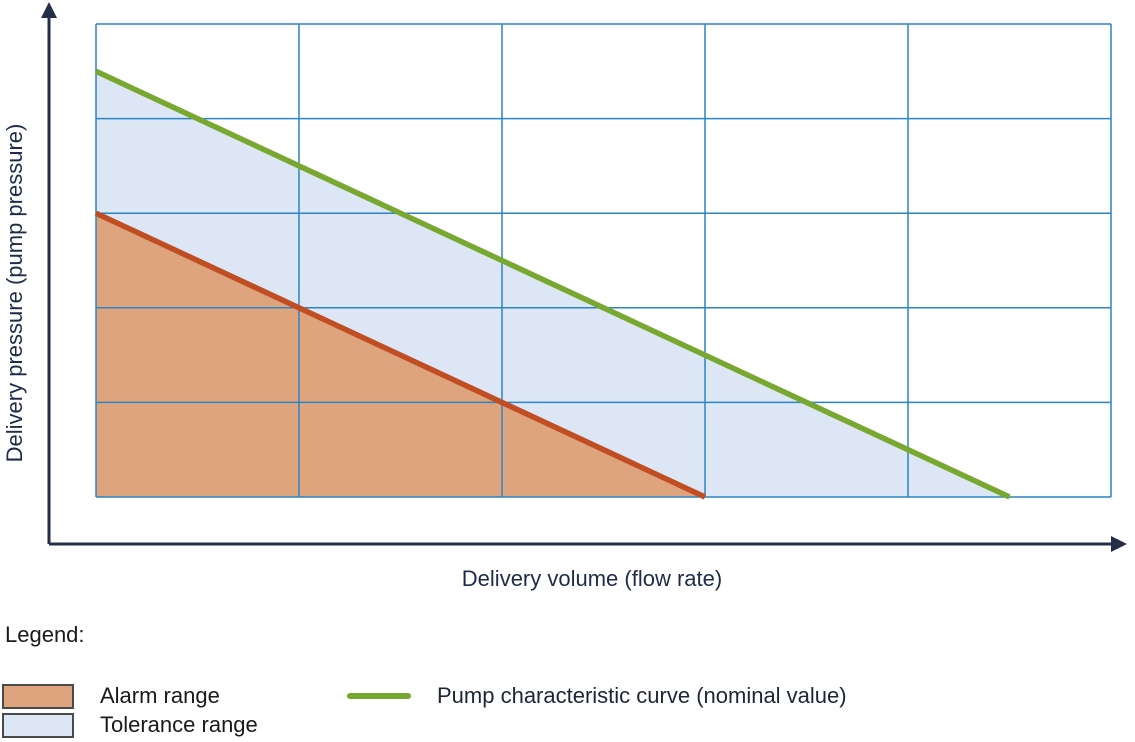 The image size is (1135, 742). I want to click on legend-title: Legend:, so click(45, 634).